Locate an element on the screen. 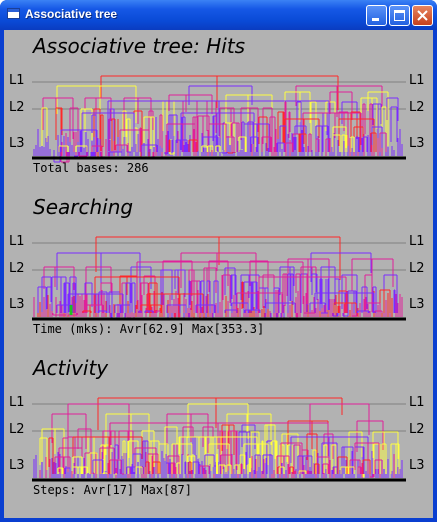  total-bases-caption: Total bases: 286 is located at coordinates (91, 168).